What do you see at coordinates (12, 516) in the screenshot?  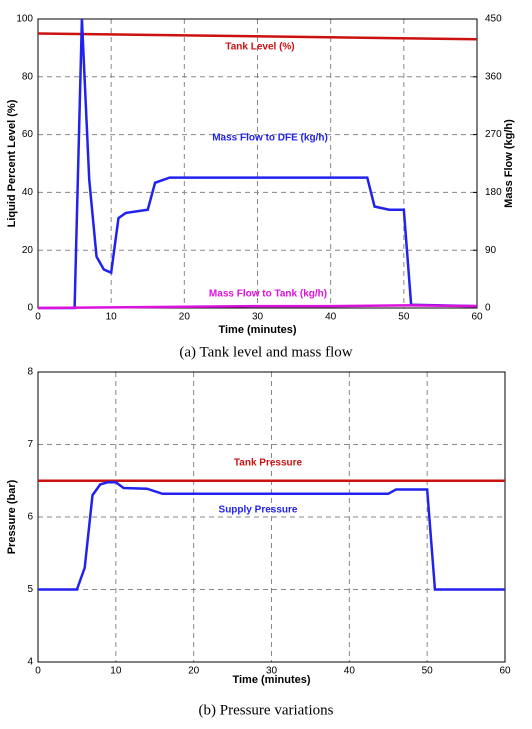 I see `y-axis-label: Pressure (bar)` at bounding box center [12, 516].